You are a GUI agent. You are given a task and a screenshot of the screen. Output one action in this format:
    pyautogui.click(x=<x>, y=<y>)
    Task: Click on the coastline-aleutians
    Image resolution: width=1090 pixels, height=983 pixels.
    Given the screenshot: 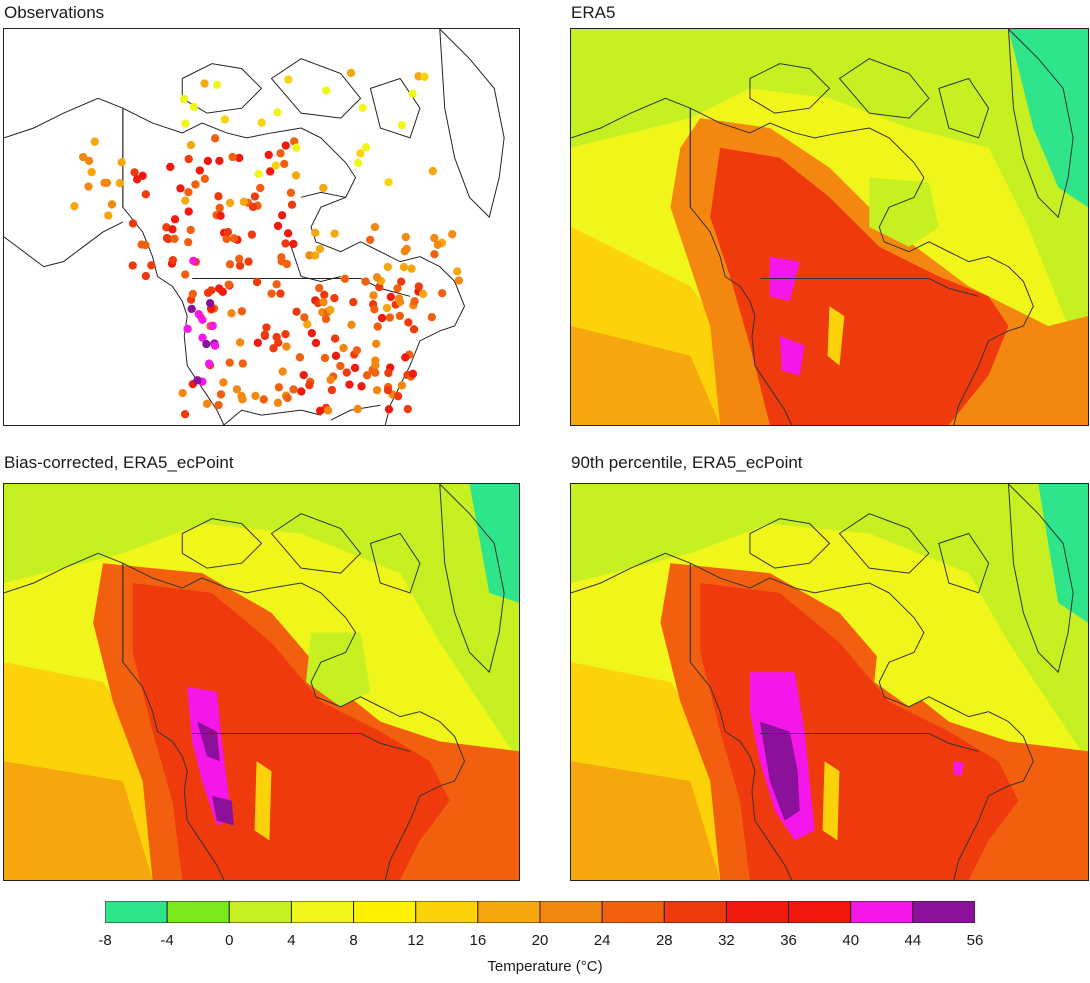 What is the action you would take?
    pyautogui.click(x=64, y=244)
    